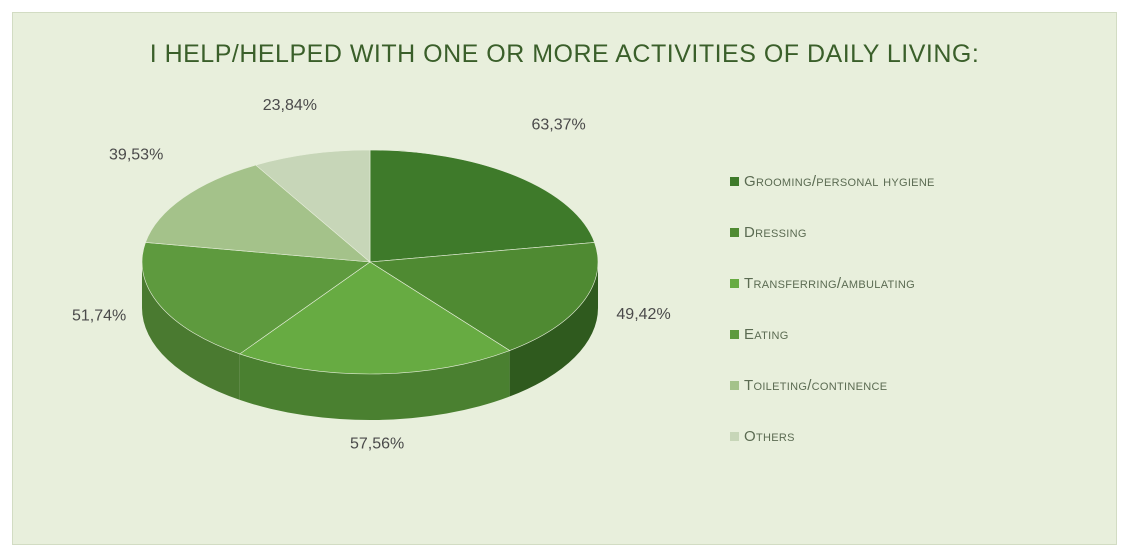 The height and width of the screenshot is (557, 1129). What do you see at coordinates (559, 124) in the screenshot?
I see `data-label-grooming-personal-hygiene: 63,37%` at bounding box center [559, 124].